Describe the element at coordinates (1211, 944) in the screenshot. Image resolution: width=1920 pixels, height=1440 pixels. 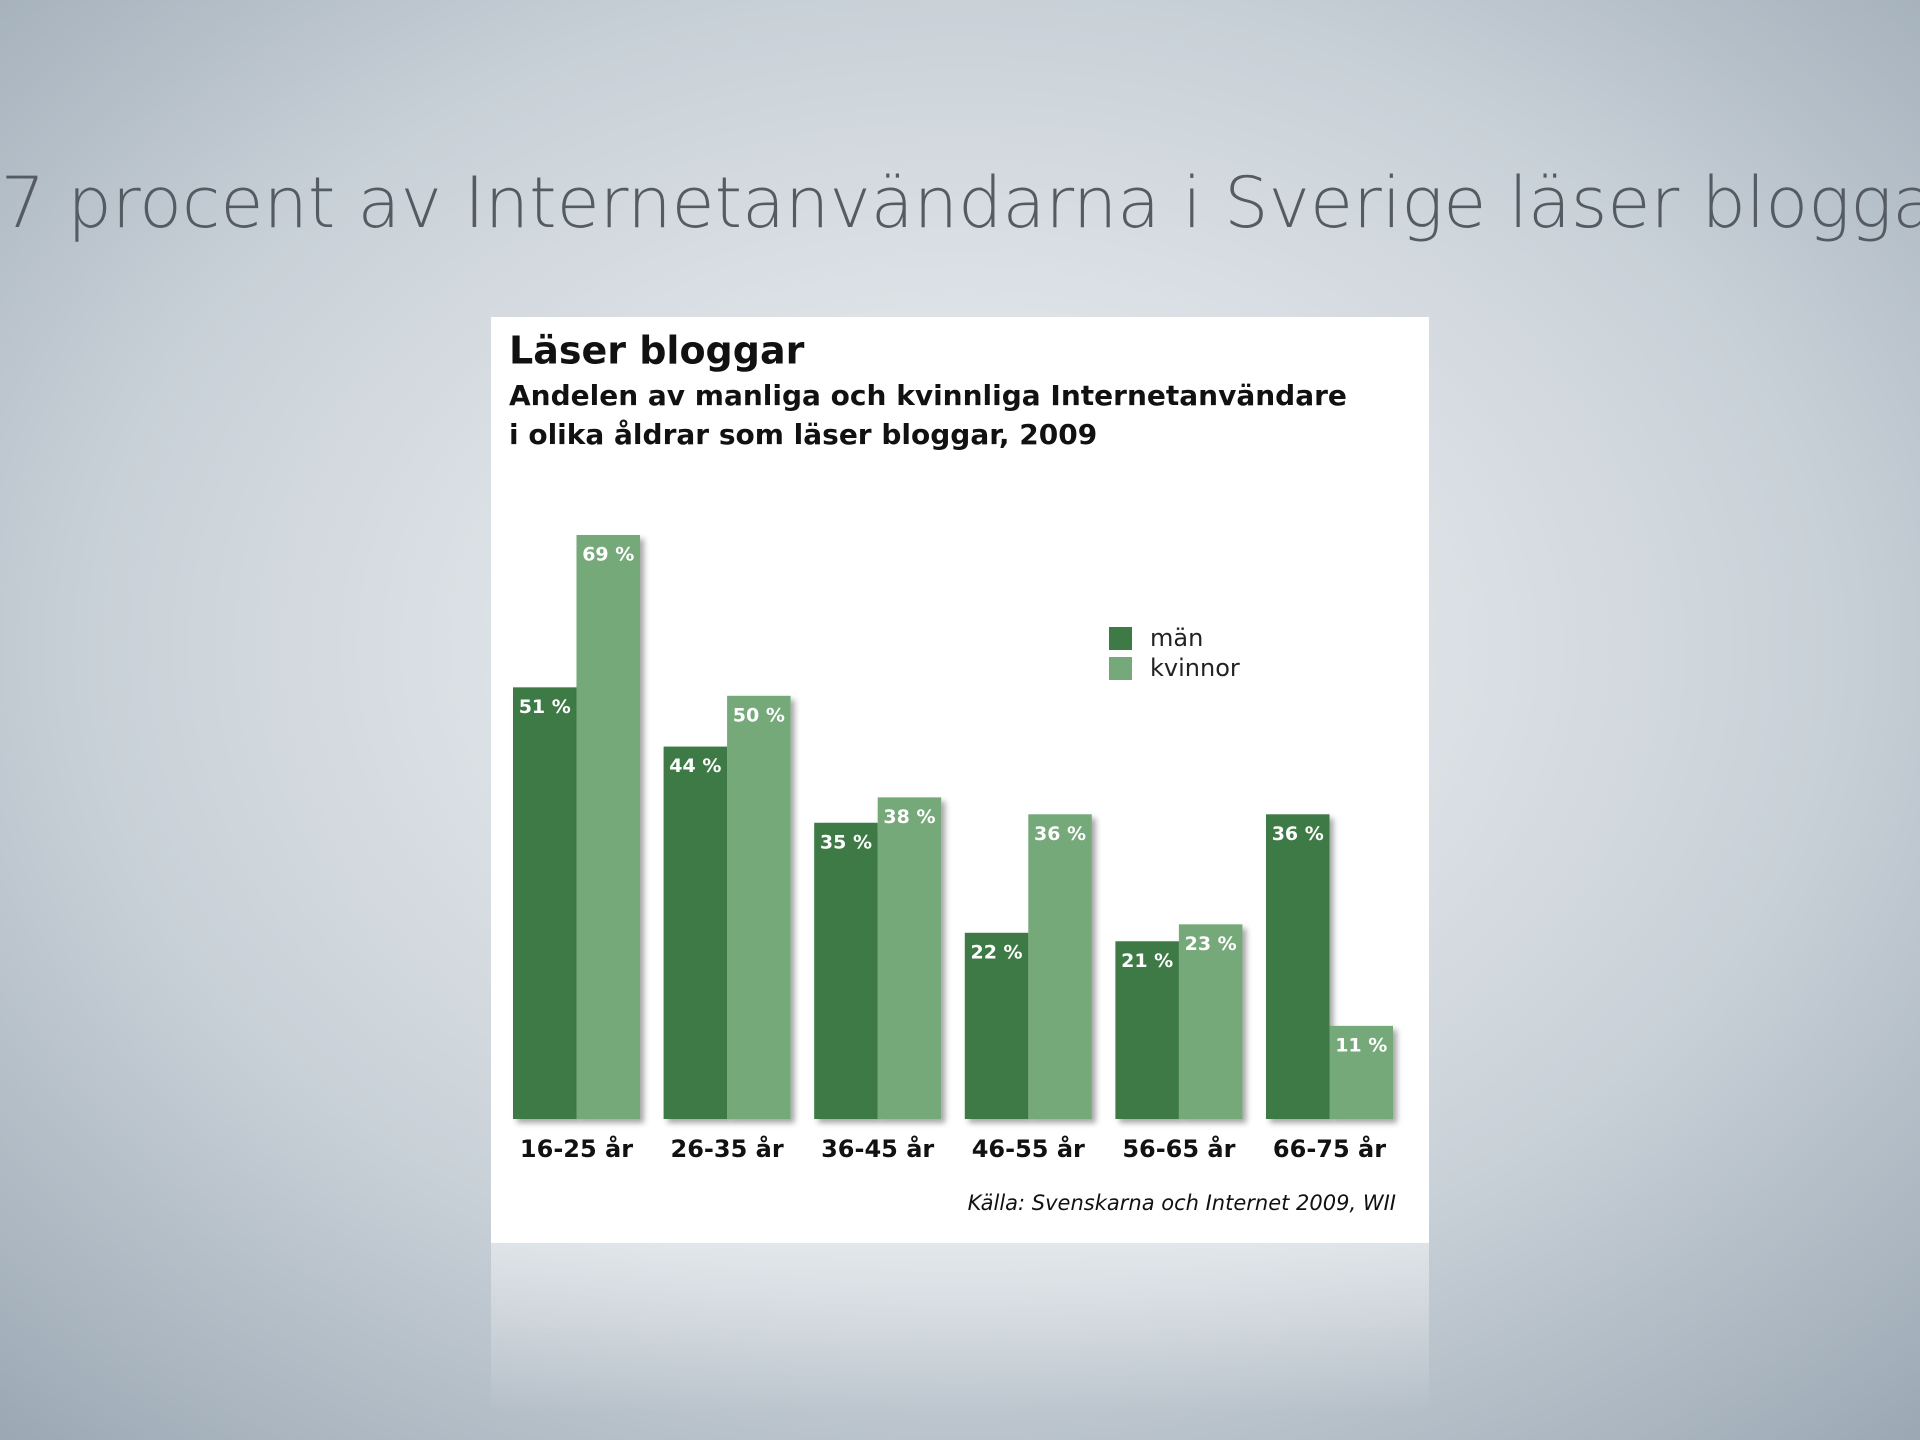
I see `value-label: 23 %` at that location.